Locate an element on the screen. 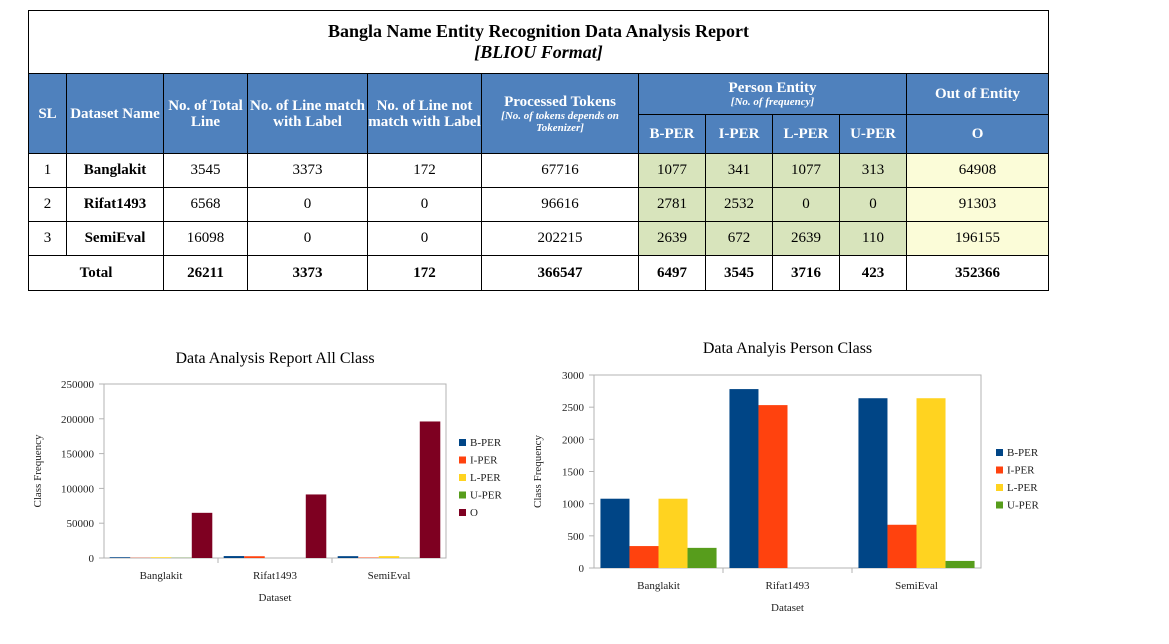 The height and width of the screenshot is (644, 1169). legend-label: B-PER is located at coordinates (1023, 453).